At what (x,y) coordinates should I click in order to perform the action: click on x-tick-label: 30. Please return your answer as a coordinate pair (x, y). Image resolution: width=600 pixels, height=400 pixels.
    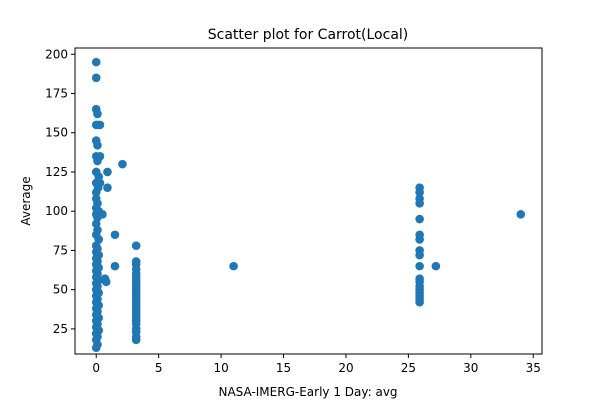
    Looking at the image, I should click on (470, 368).